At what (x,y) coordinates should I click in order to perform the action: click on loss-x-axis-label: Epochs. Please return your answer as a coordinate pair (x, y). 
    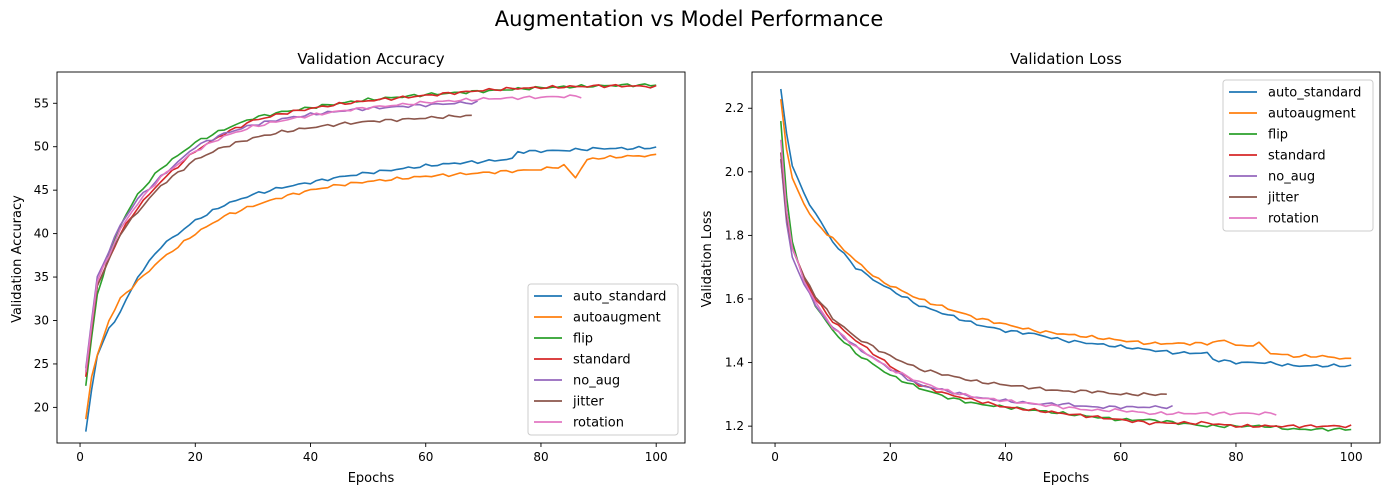
    Looking at the image, I should click on (1066, 478).